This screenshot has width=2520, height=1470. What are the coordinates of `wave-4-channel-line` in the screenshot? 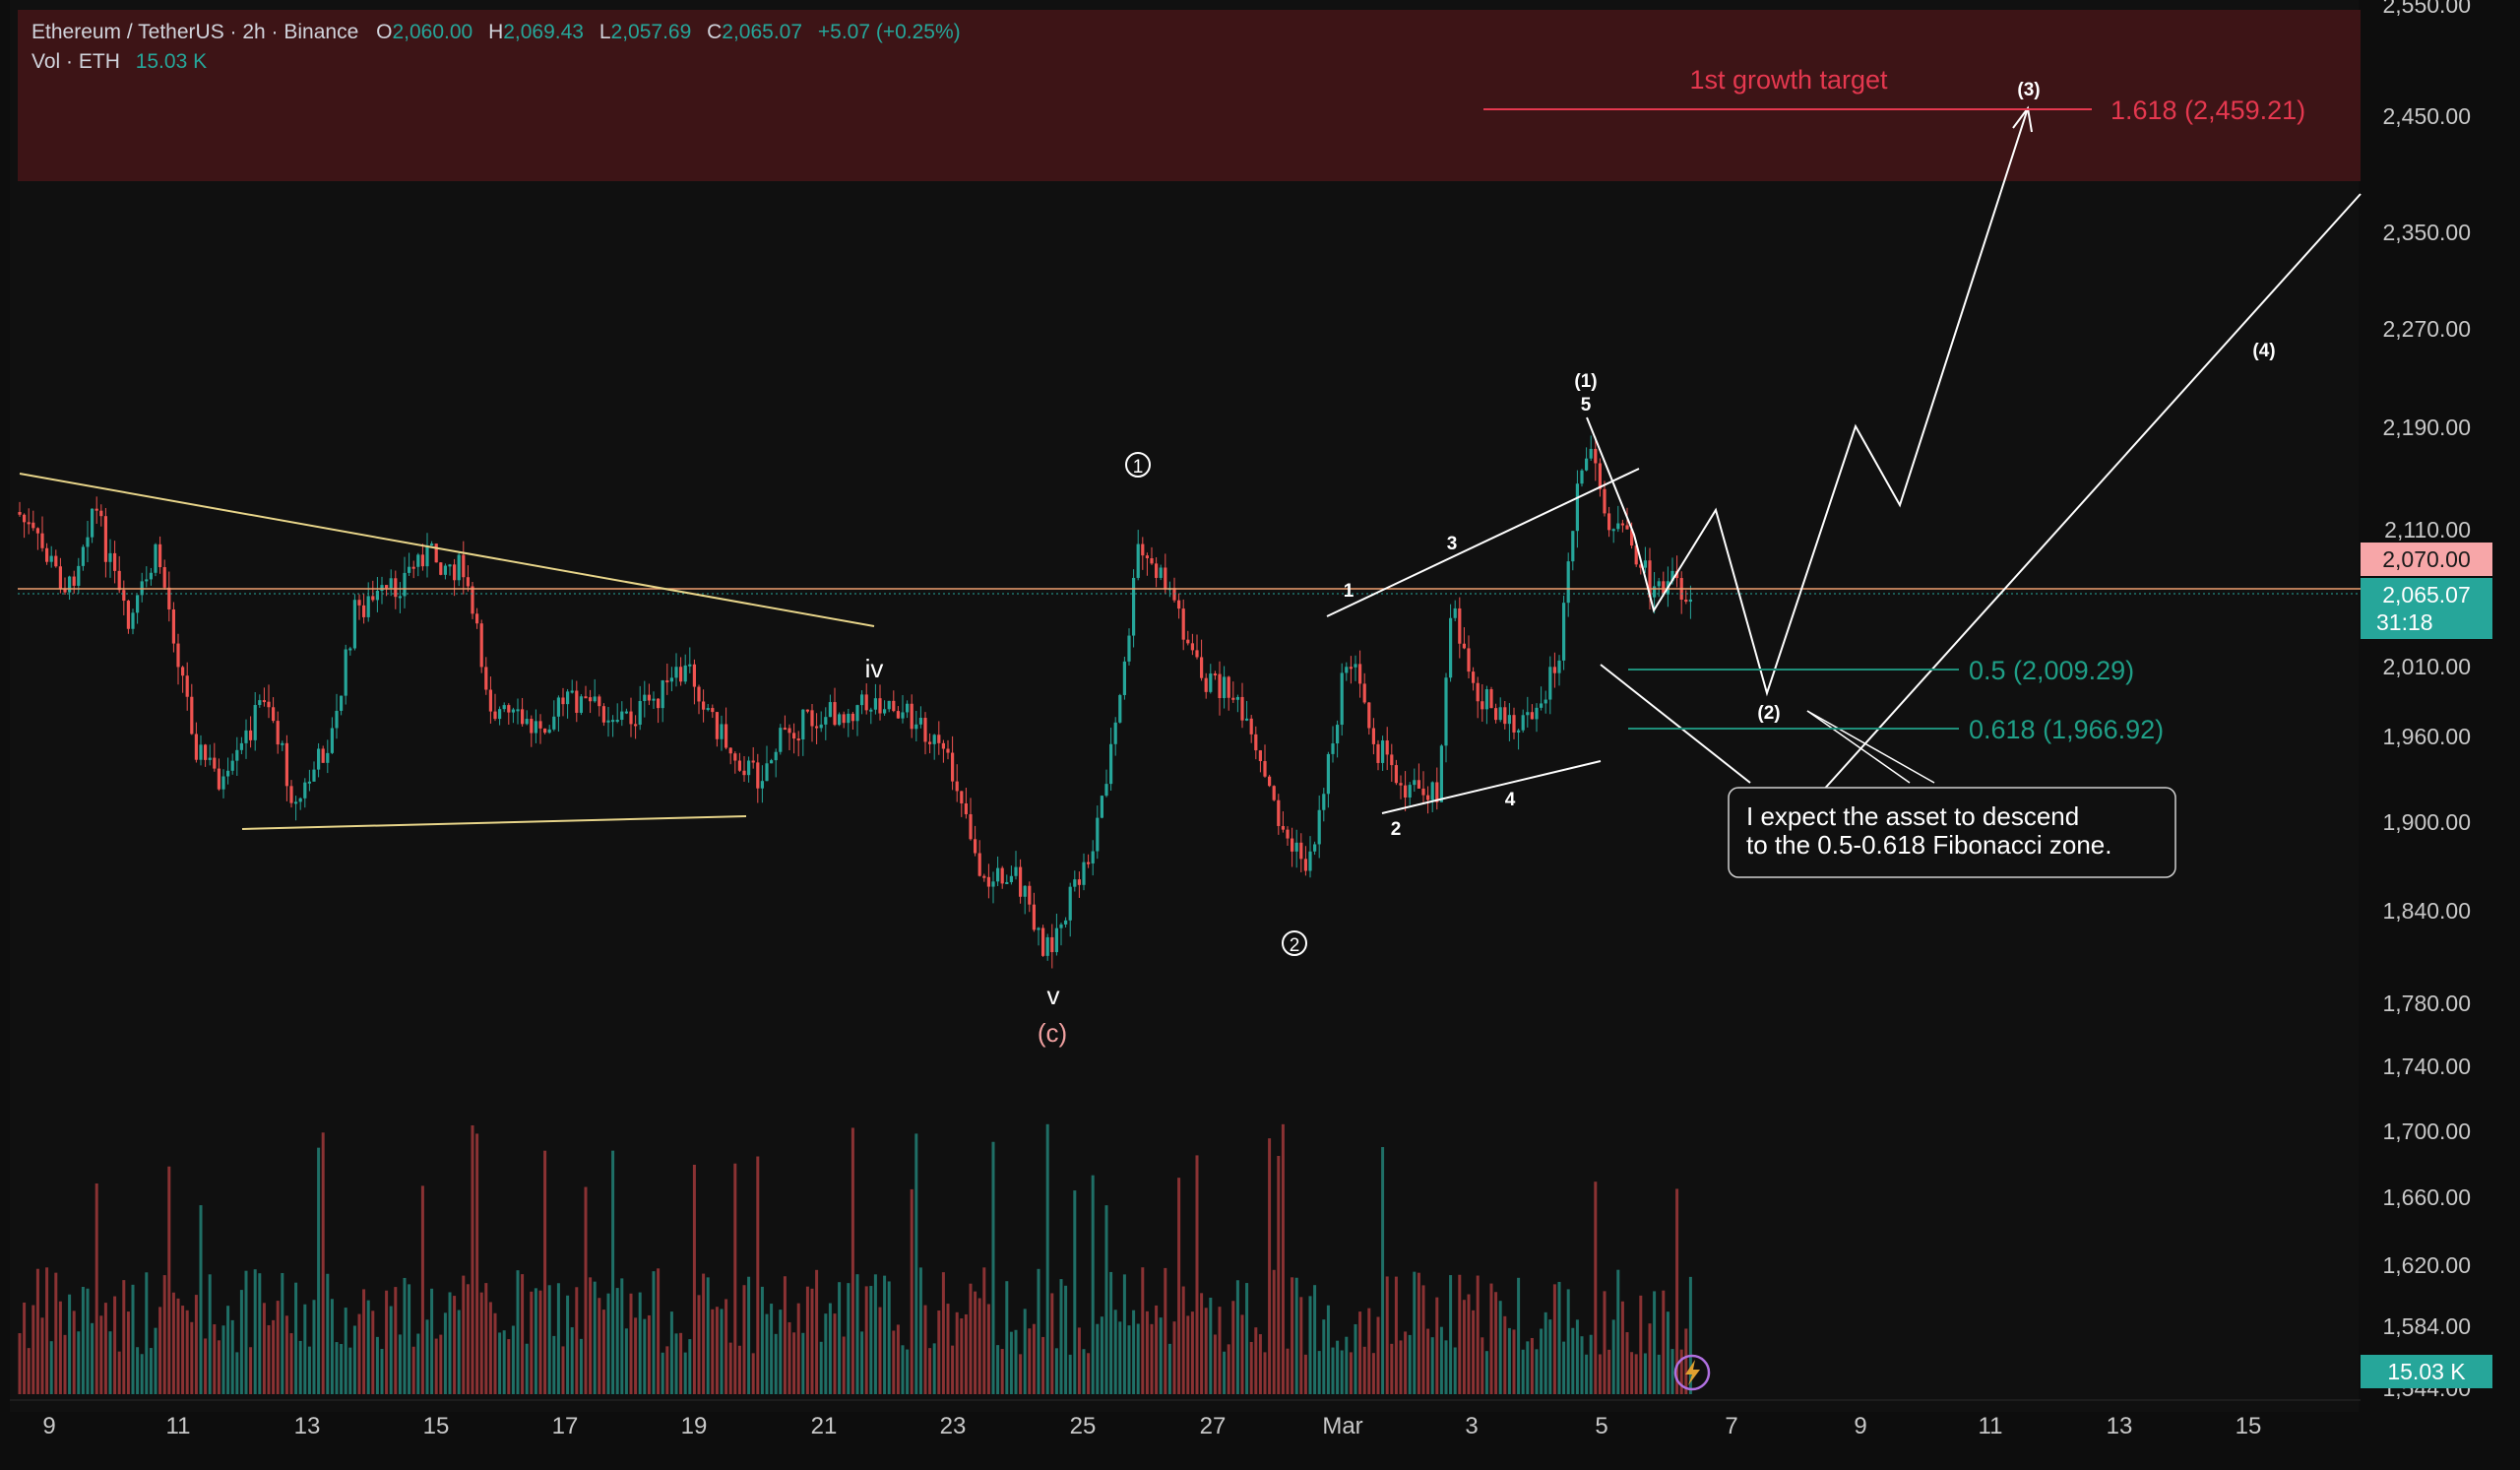 It's located at (2091, 493).